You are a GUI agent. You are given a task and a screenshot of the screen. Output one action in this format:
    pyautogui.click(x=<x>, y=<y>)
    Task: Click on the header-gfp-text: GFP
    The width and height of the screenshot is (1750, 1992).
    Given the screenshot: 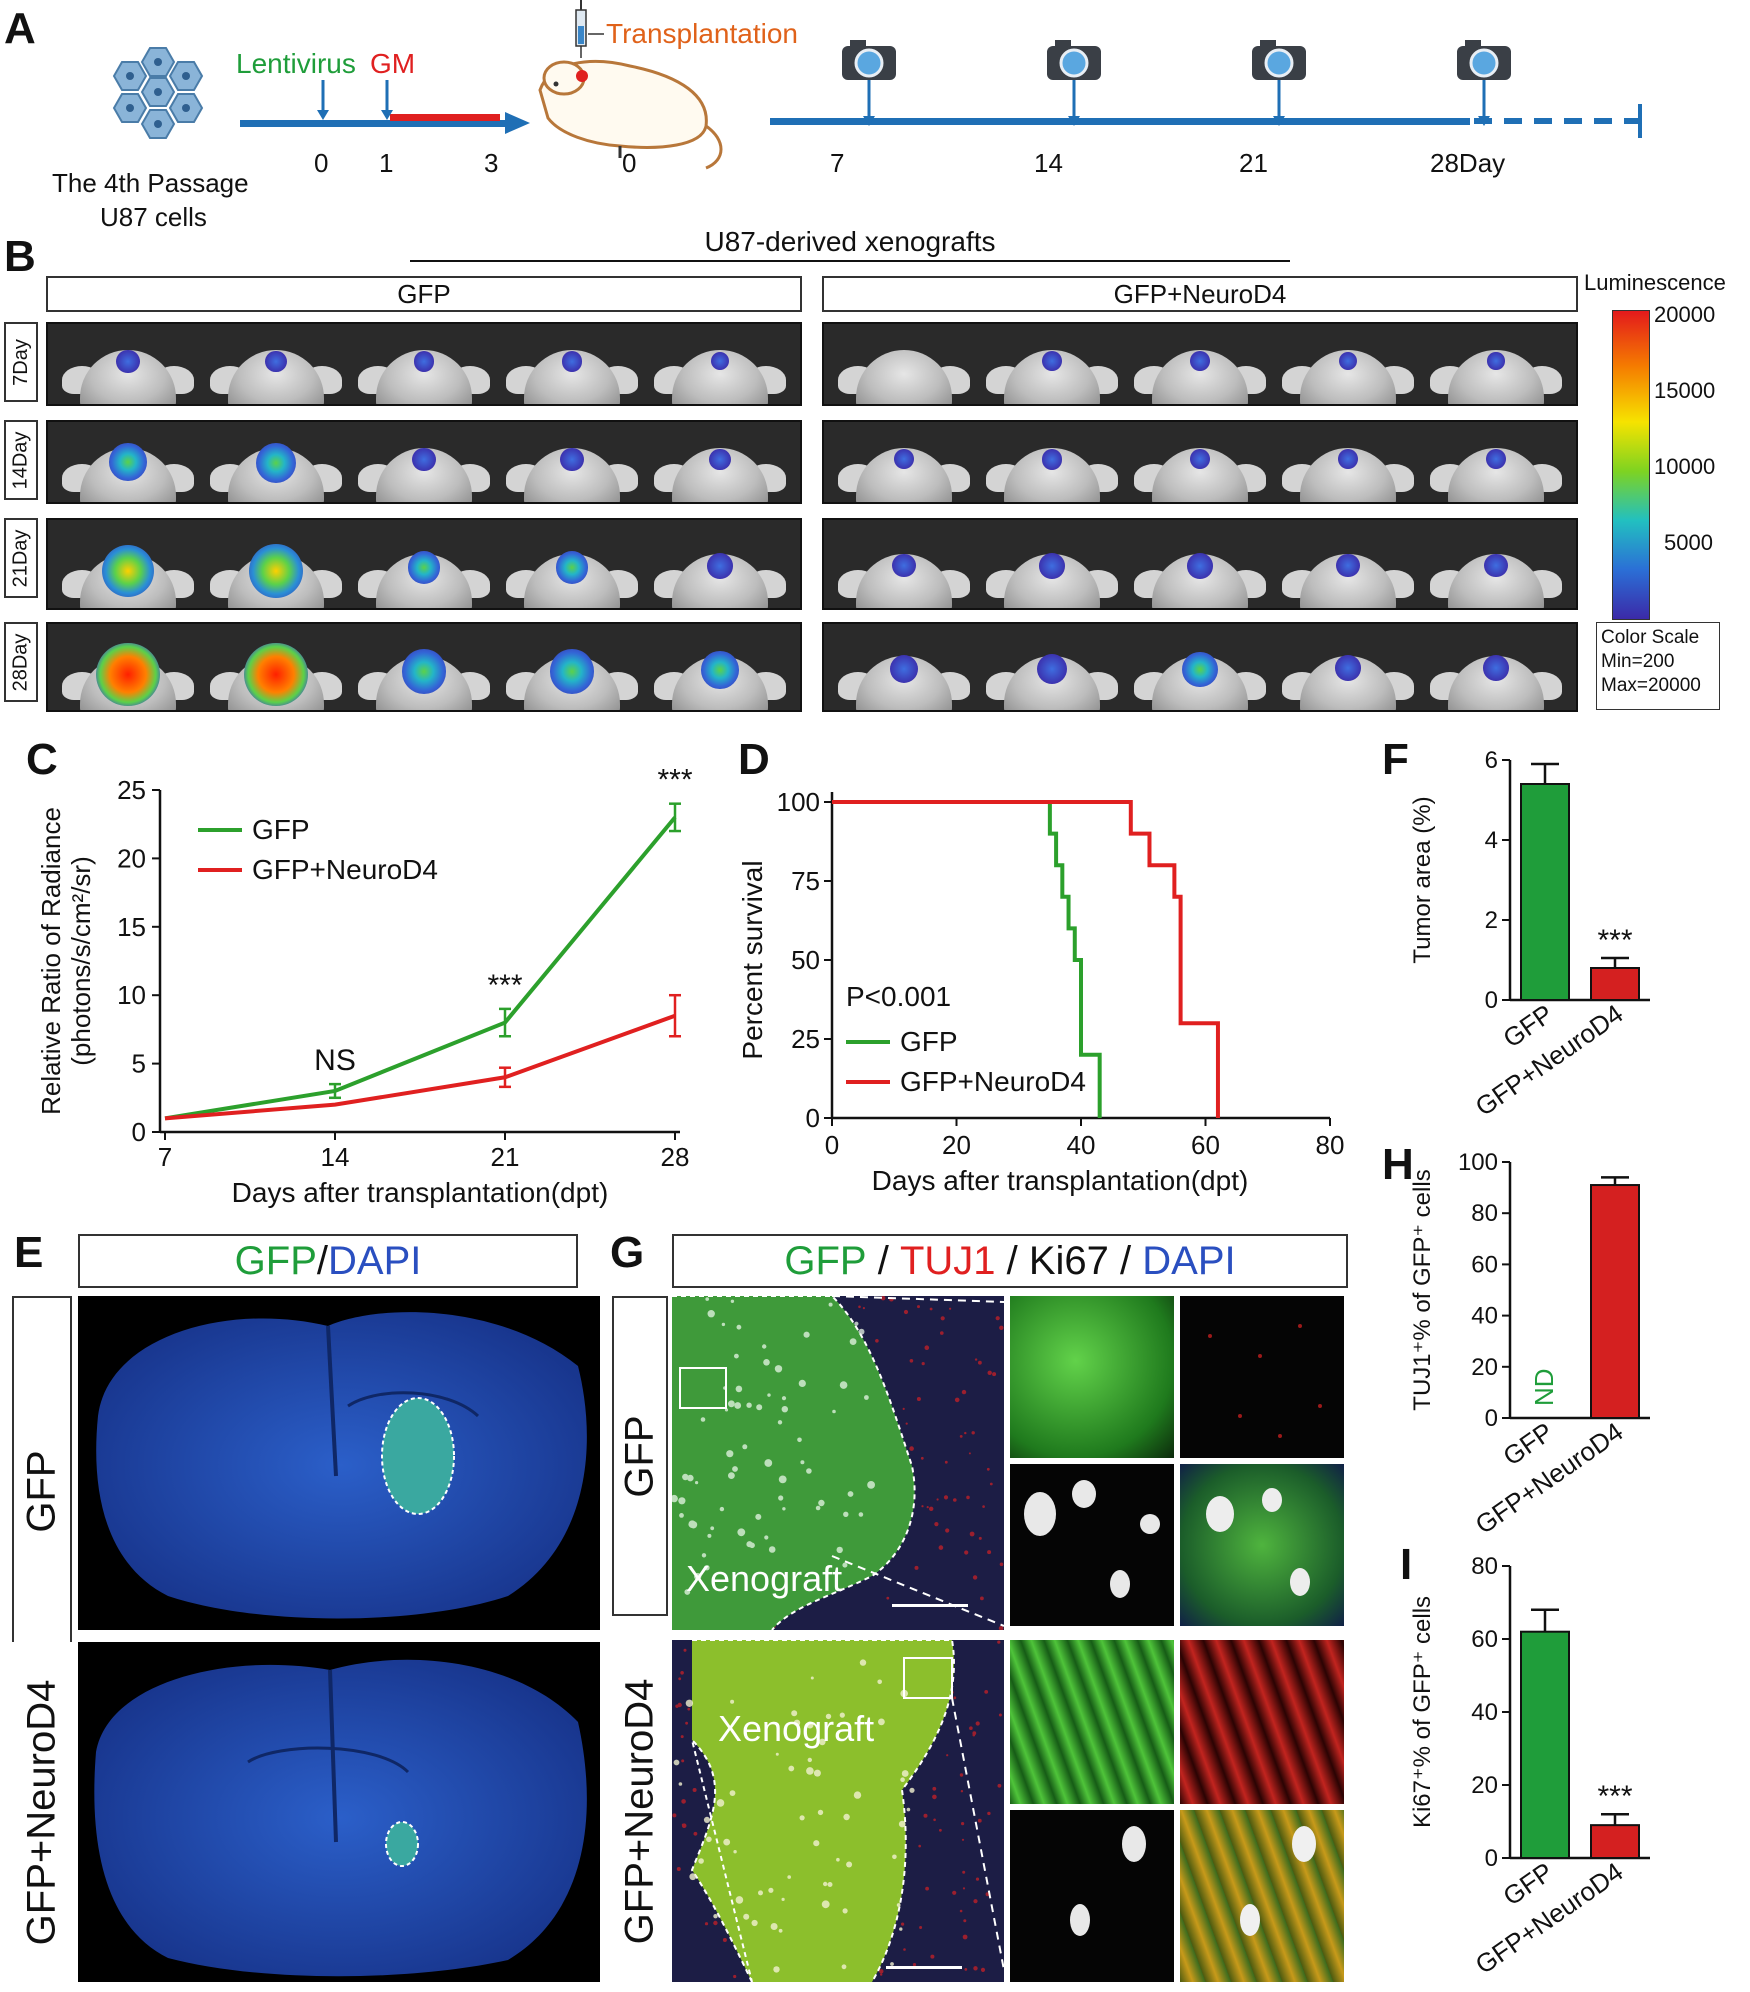 What is the action you would take?
    pyautogui.click(x=275, y=1260)
    